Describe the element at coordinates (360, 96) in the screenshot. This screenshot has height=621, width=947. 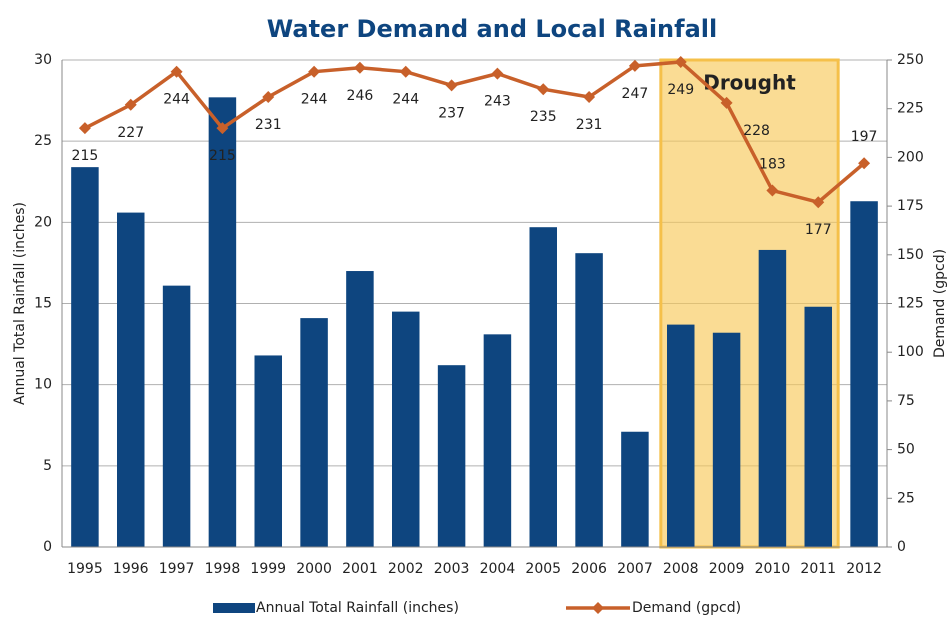
I see `data-label: 246` at that location.